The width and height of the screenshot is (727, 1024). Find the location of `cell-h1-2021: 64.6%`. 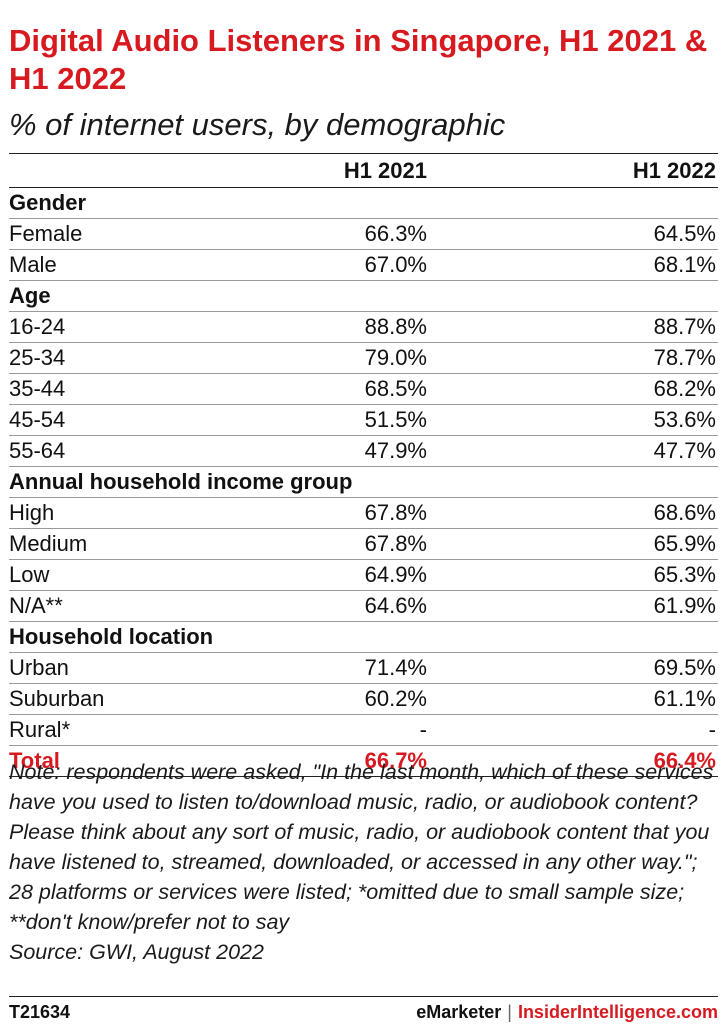

cell-h1-2021: 64.6% is located at coordinates (310, 606).